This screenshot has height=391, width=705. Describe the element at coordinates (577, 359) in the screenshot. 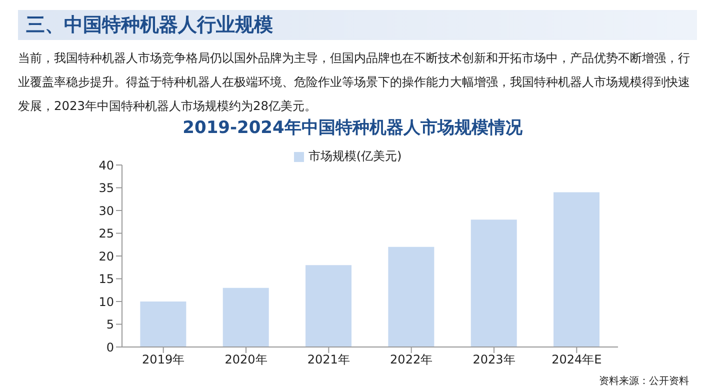

I see `x-tick-label: 2024年E` at that location.